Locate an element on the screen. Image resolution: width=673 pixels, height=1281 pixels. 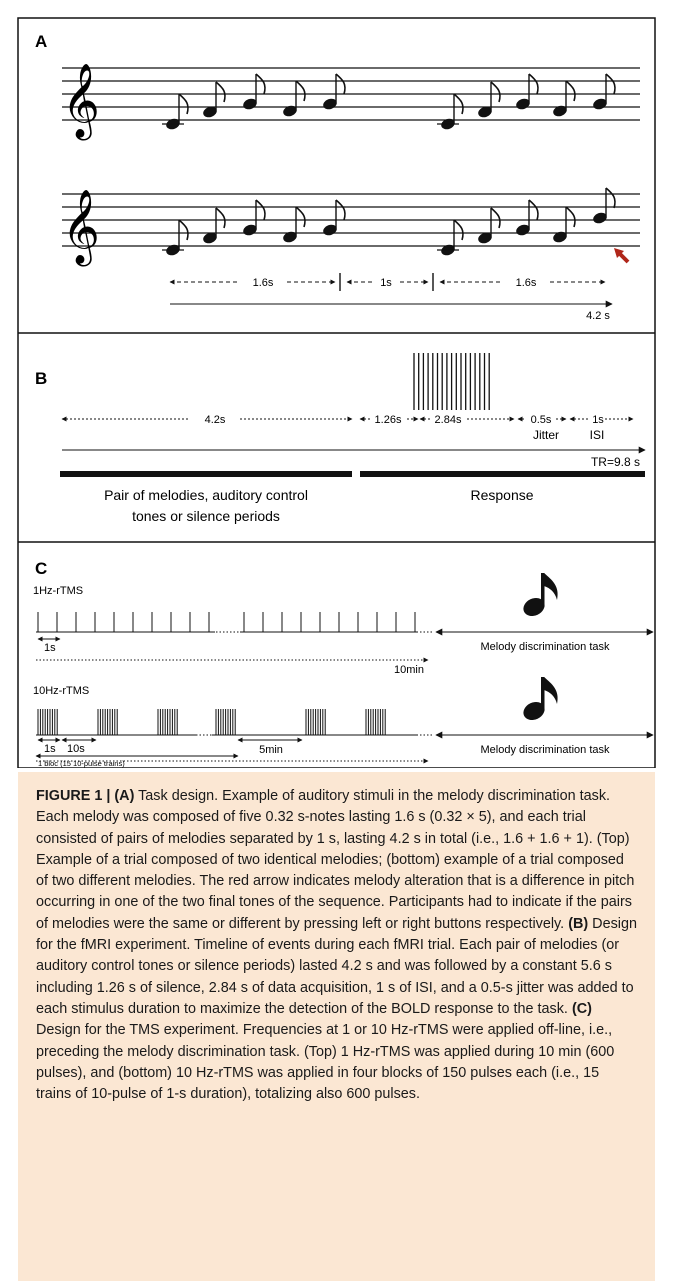
row1-total-label: 10min is located at coordinates (409, 670).